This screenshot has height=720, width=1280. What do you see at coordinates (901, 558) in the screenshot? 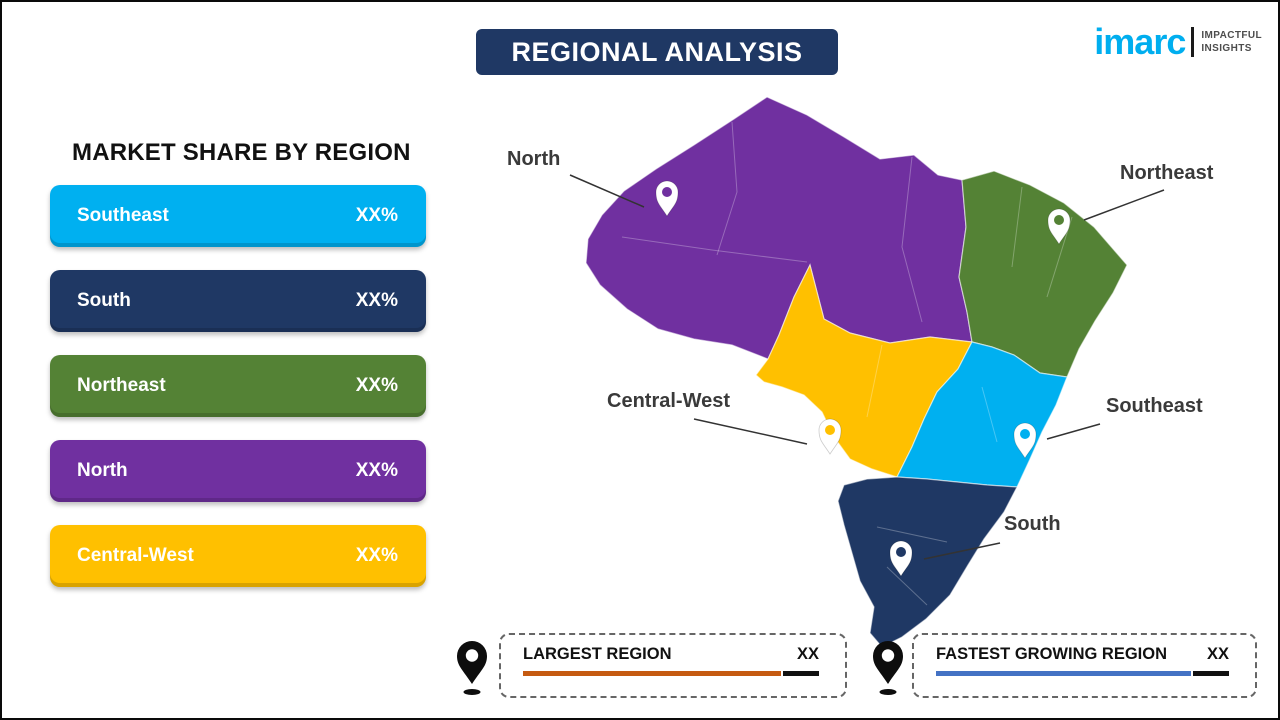
I see `map-pin-south` at bounding box center [901, 558].